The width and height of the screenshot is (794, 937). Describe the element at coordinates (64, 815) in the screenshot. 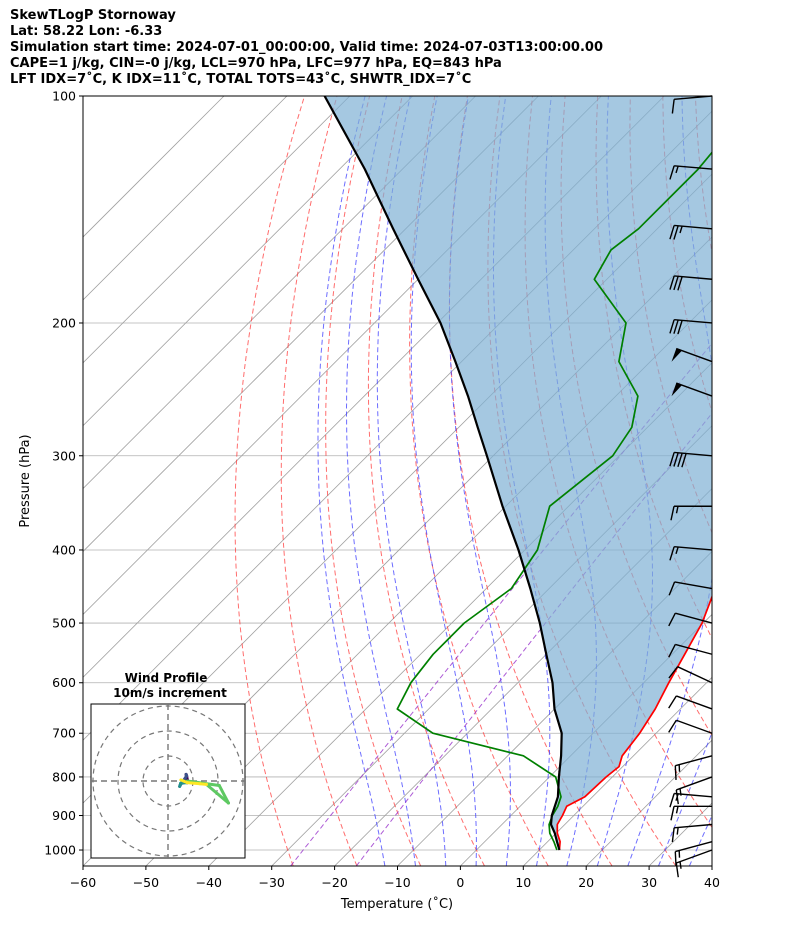

I see `y-tick-label: 900` at that location.